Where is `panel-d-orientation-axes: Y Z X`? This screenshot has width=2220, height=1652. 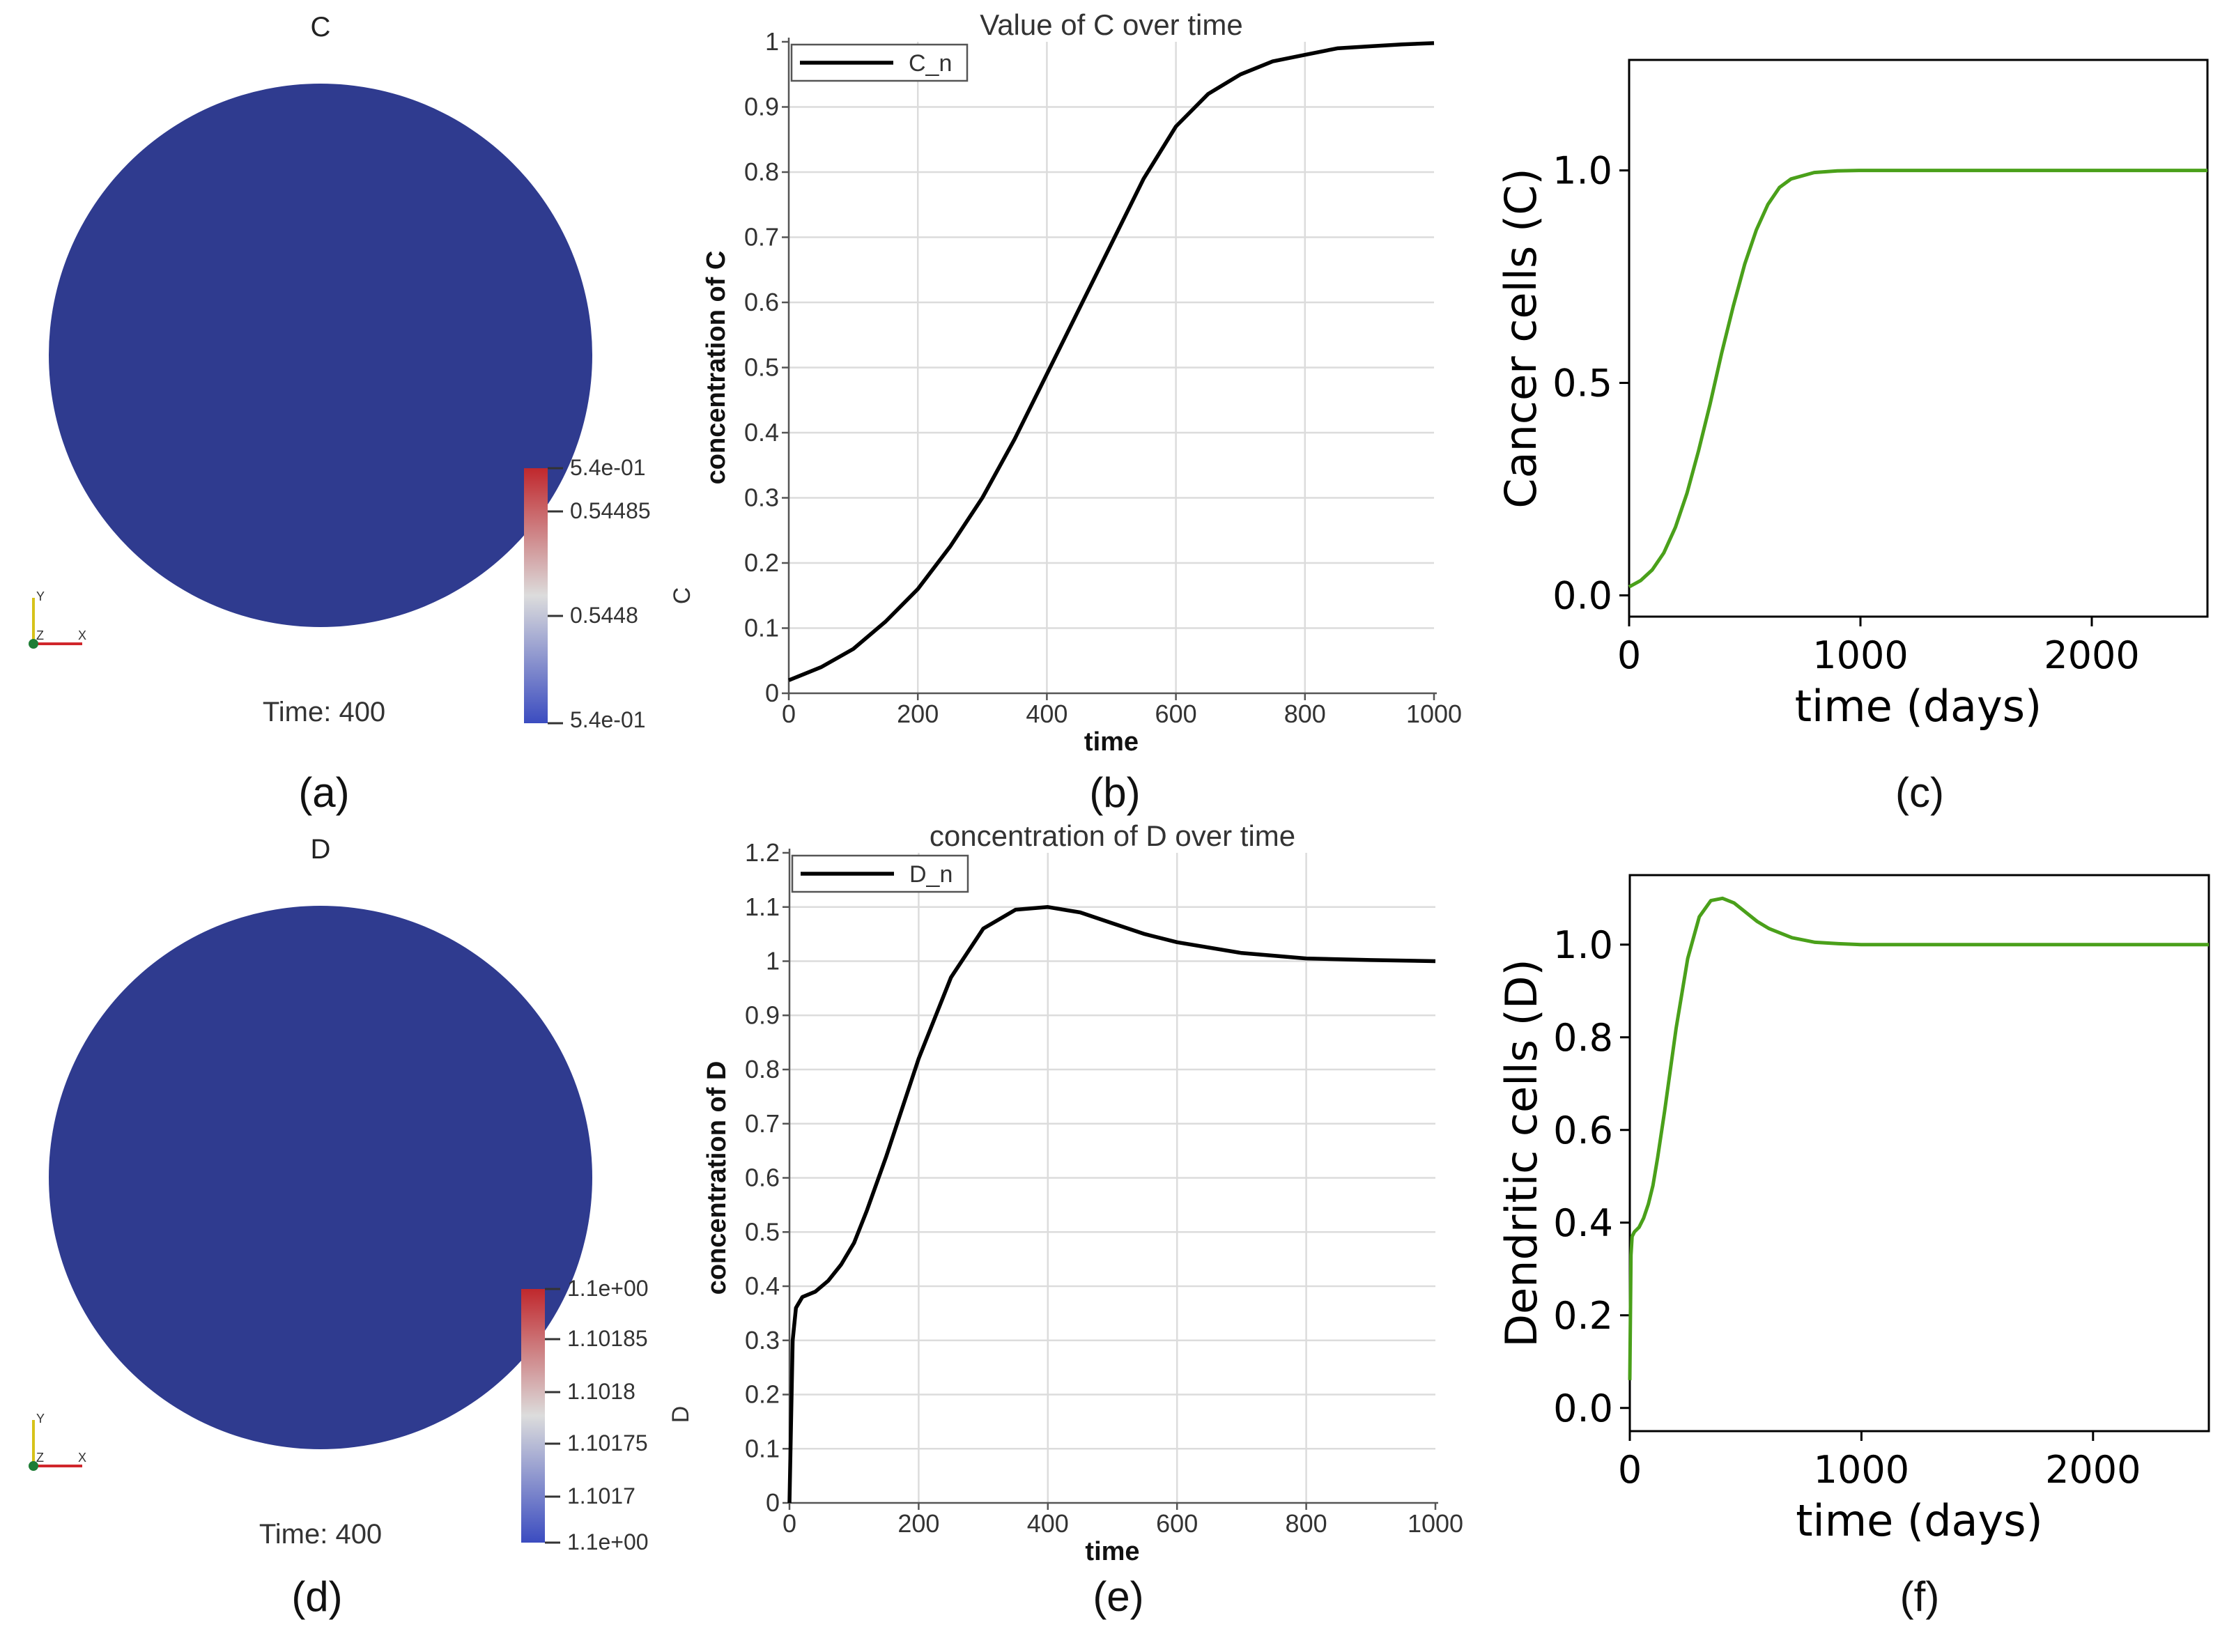
panel-d-orientation-axes: Y Z X is located at coordinates (58, 1441).